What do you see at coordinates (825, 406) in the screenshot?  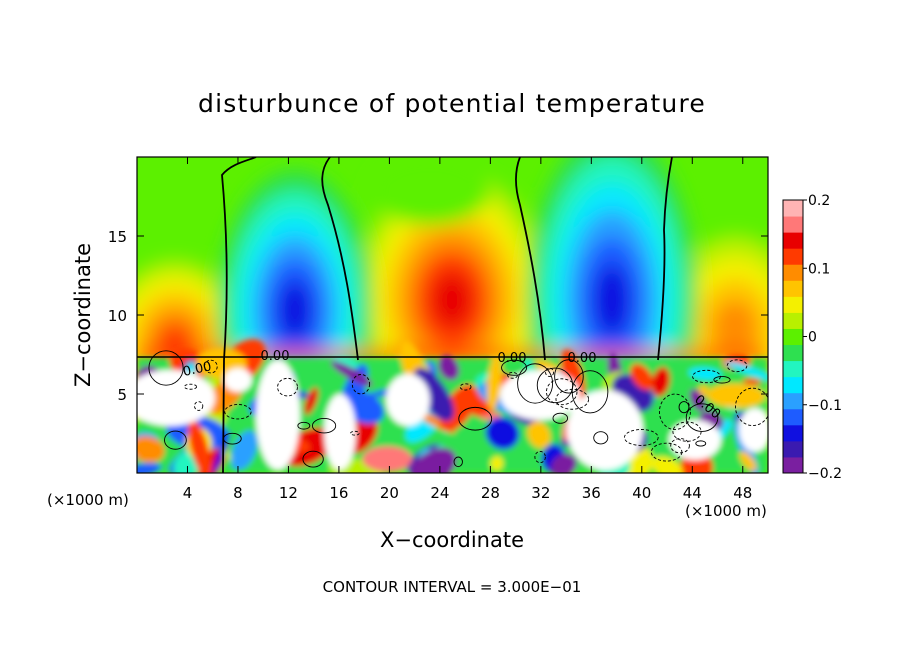 I see `colorbar-tick-label-3: −0.1` at bounding box center [825, 406].